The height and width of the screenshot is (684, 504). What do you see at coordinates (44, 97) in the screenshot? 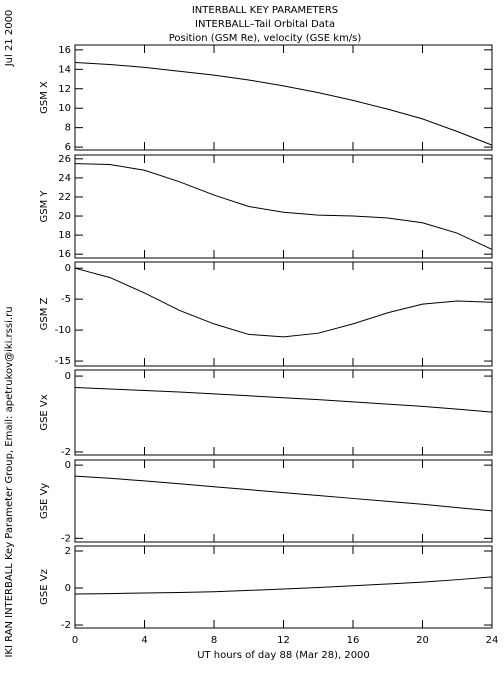
I see `y-axis-label: GSM X` at bounding box center [44, 97].